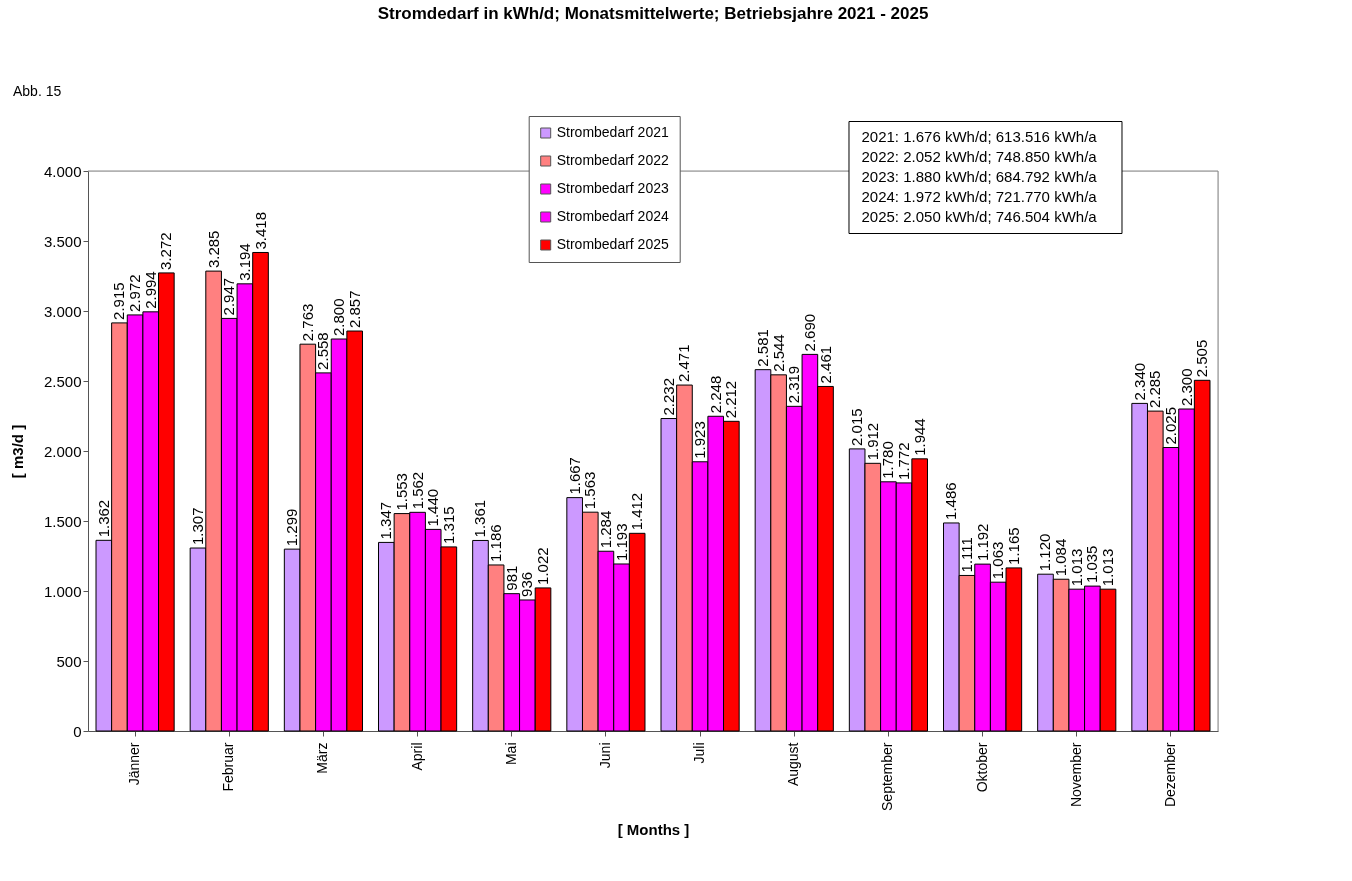 This screenshot has height=881, width=1352. What do you see at coordinates (62, 451) in the screenshot?
I see `y-tick-label: 2.000` at bounding box center [62, 451].